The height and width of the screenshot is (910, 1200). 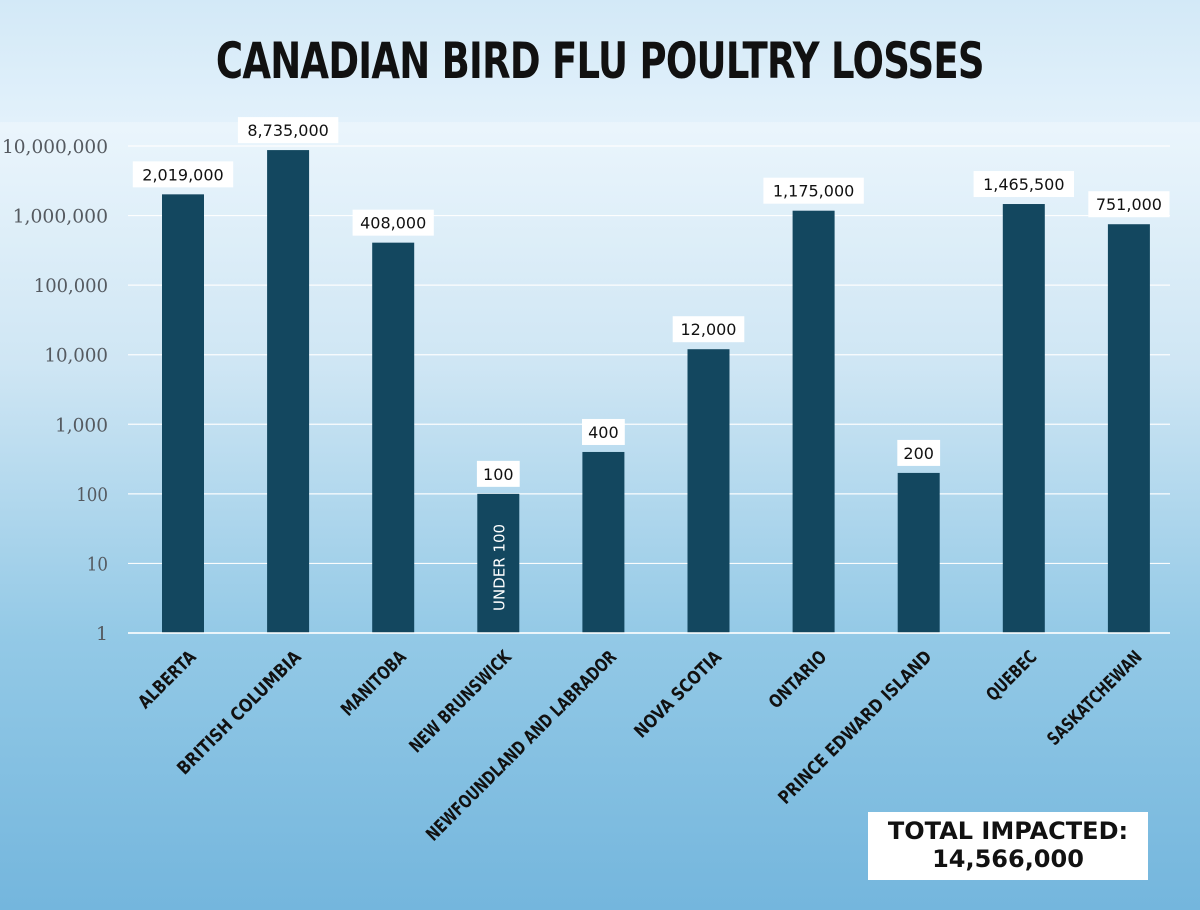 I want to click on data-label: 12,000, so click(x=709, y=329).